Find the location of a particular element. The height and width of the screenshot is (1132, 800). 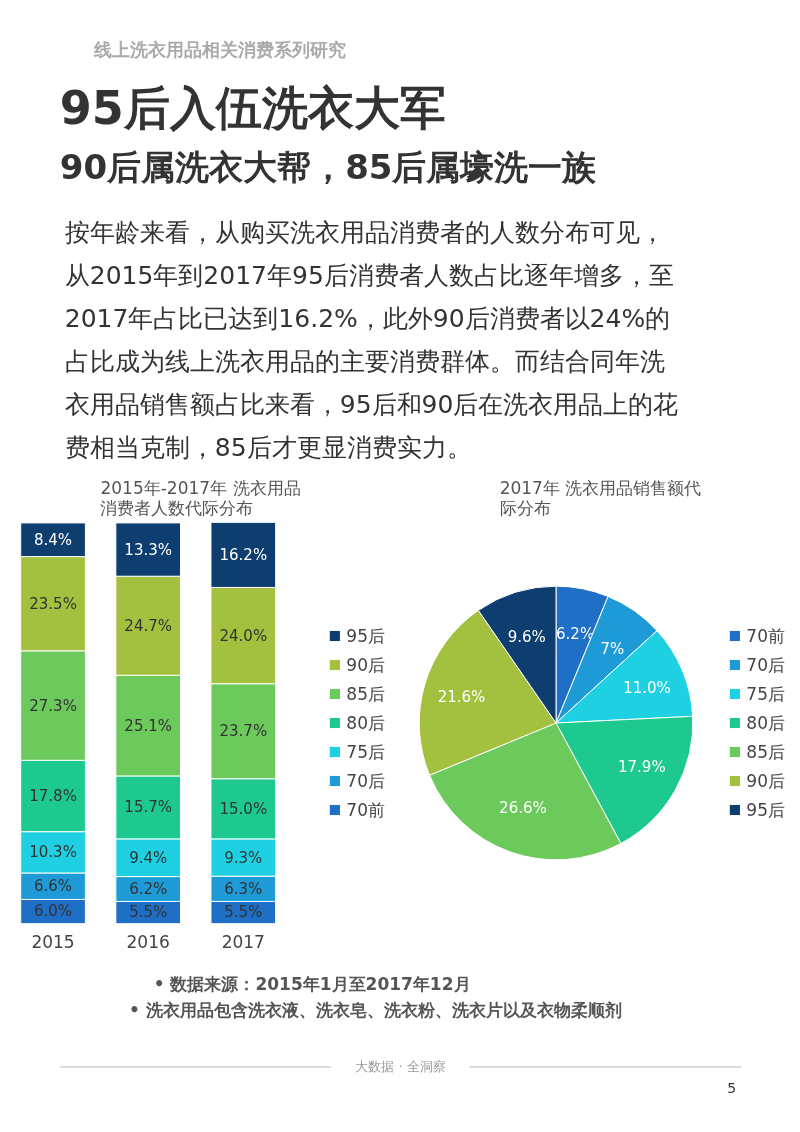

data-label: 7% is located at coordinates (612, 649).